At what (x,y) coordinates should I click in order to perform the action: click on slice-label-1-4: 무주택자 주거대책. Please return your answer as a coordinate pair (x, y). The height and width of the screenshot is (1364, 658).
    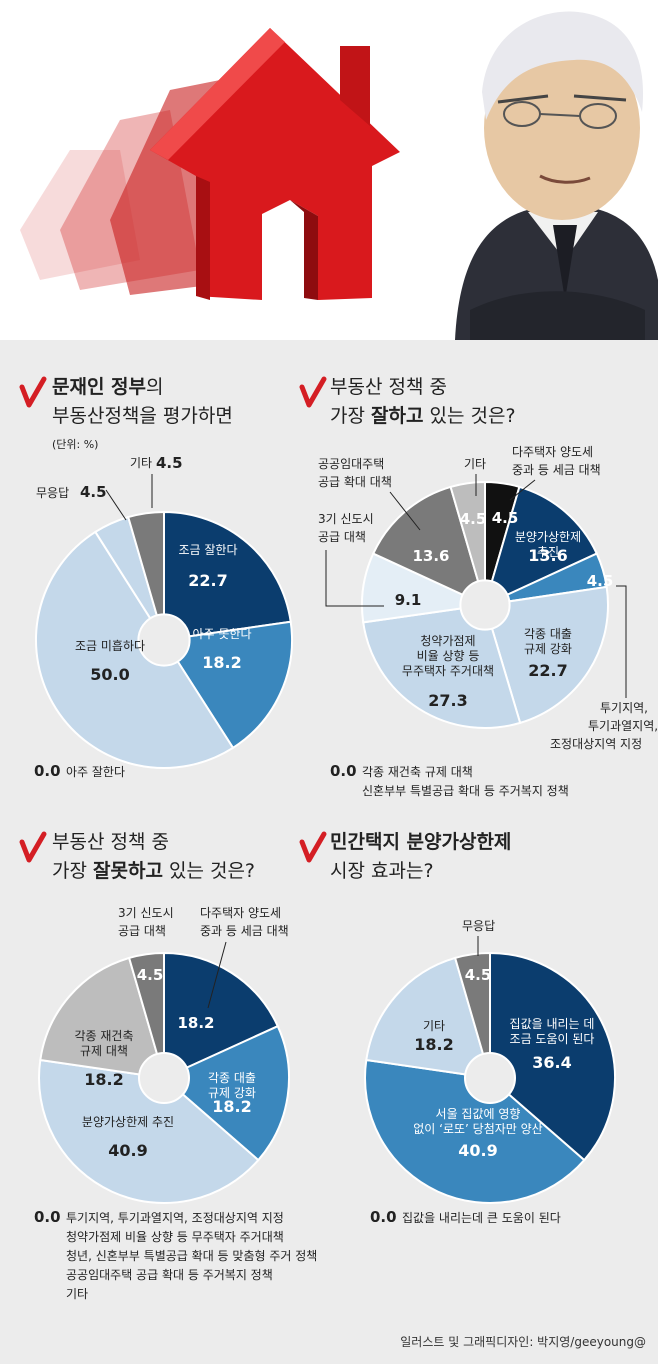
    Looking at the image, I should click on (448, 670).